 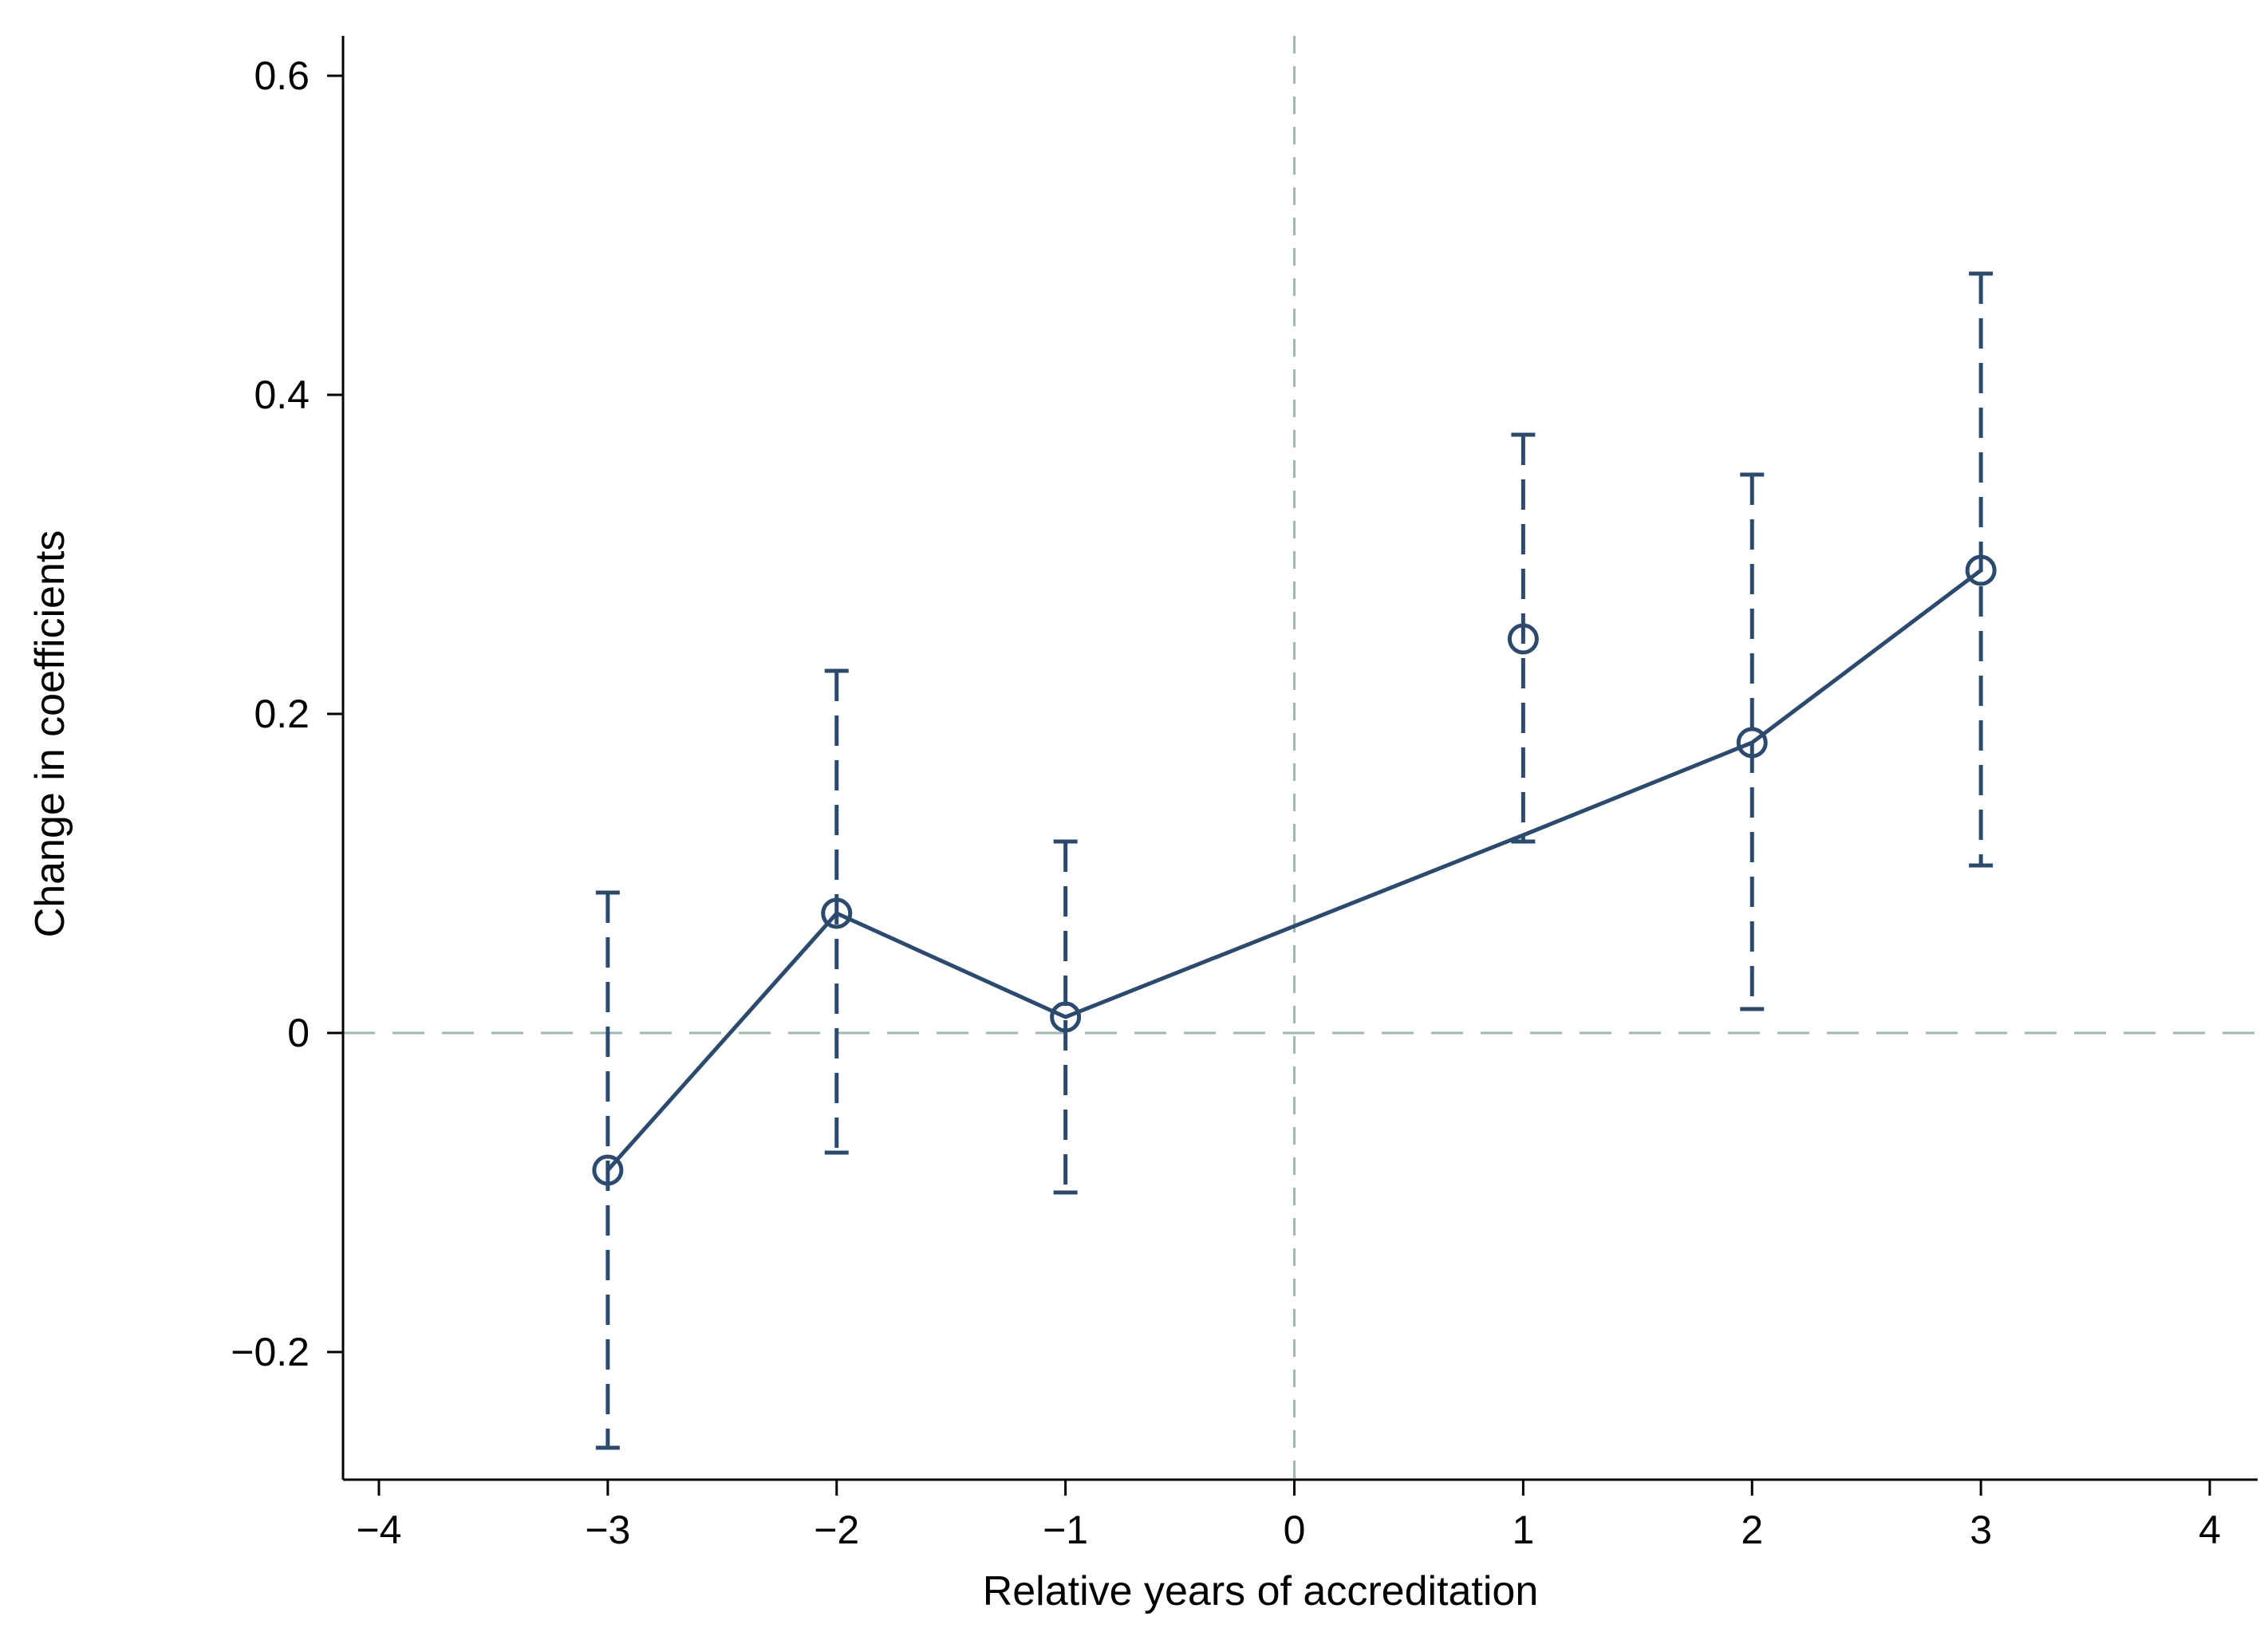 I want to click on x-tick-label: −4, so click(x=378, y=1530).